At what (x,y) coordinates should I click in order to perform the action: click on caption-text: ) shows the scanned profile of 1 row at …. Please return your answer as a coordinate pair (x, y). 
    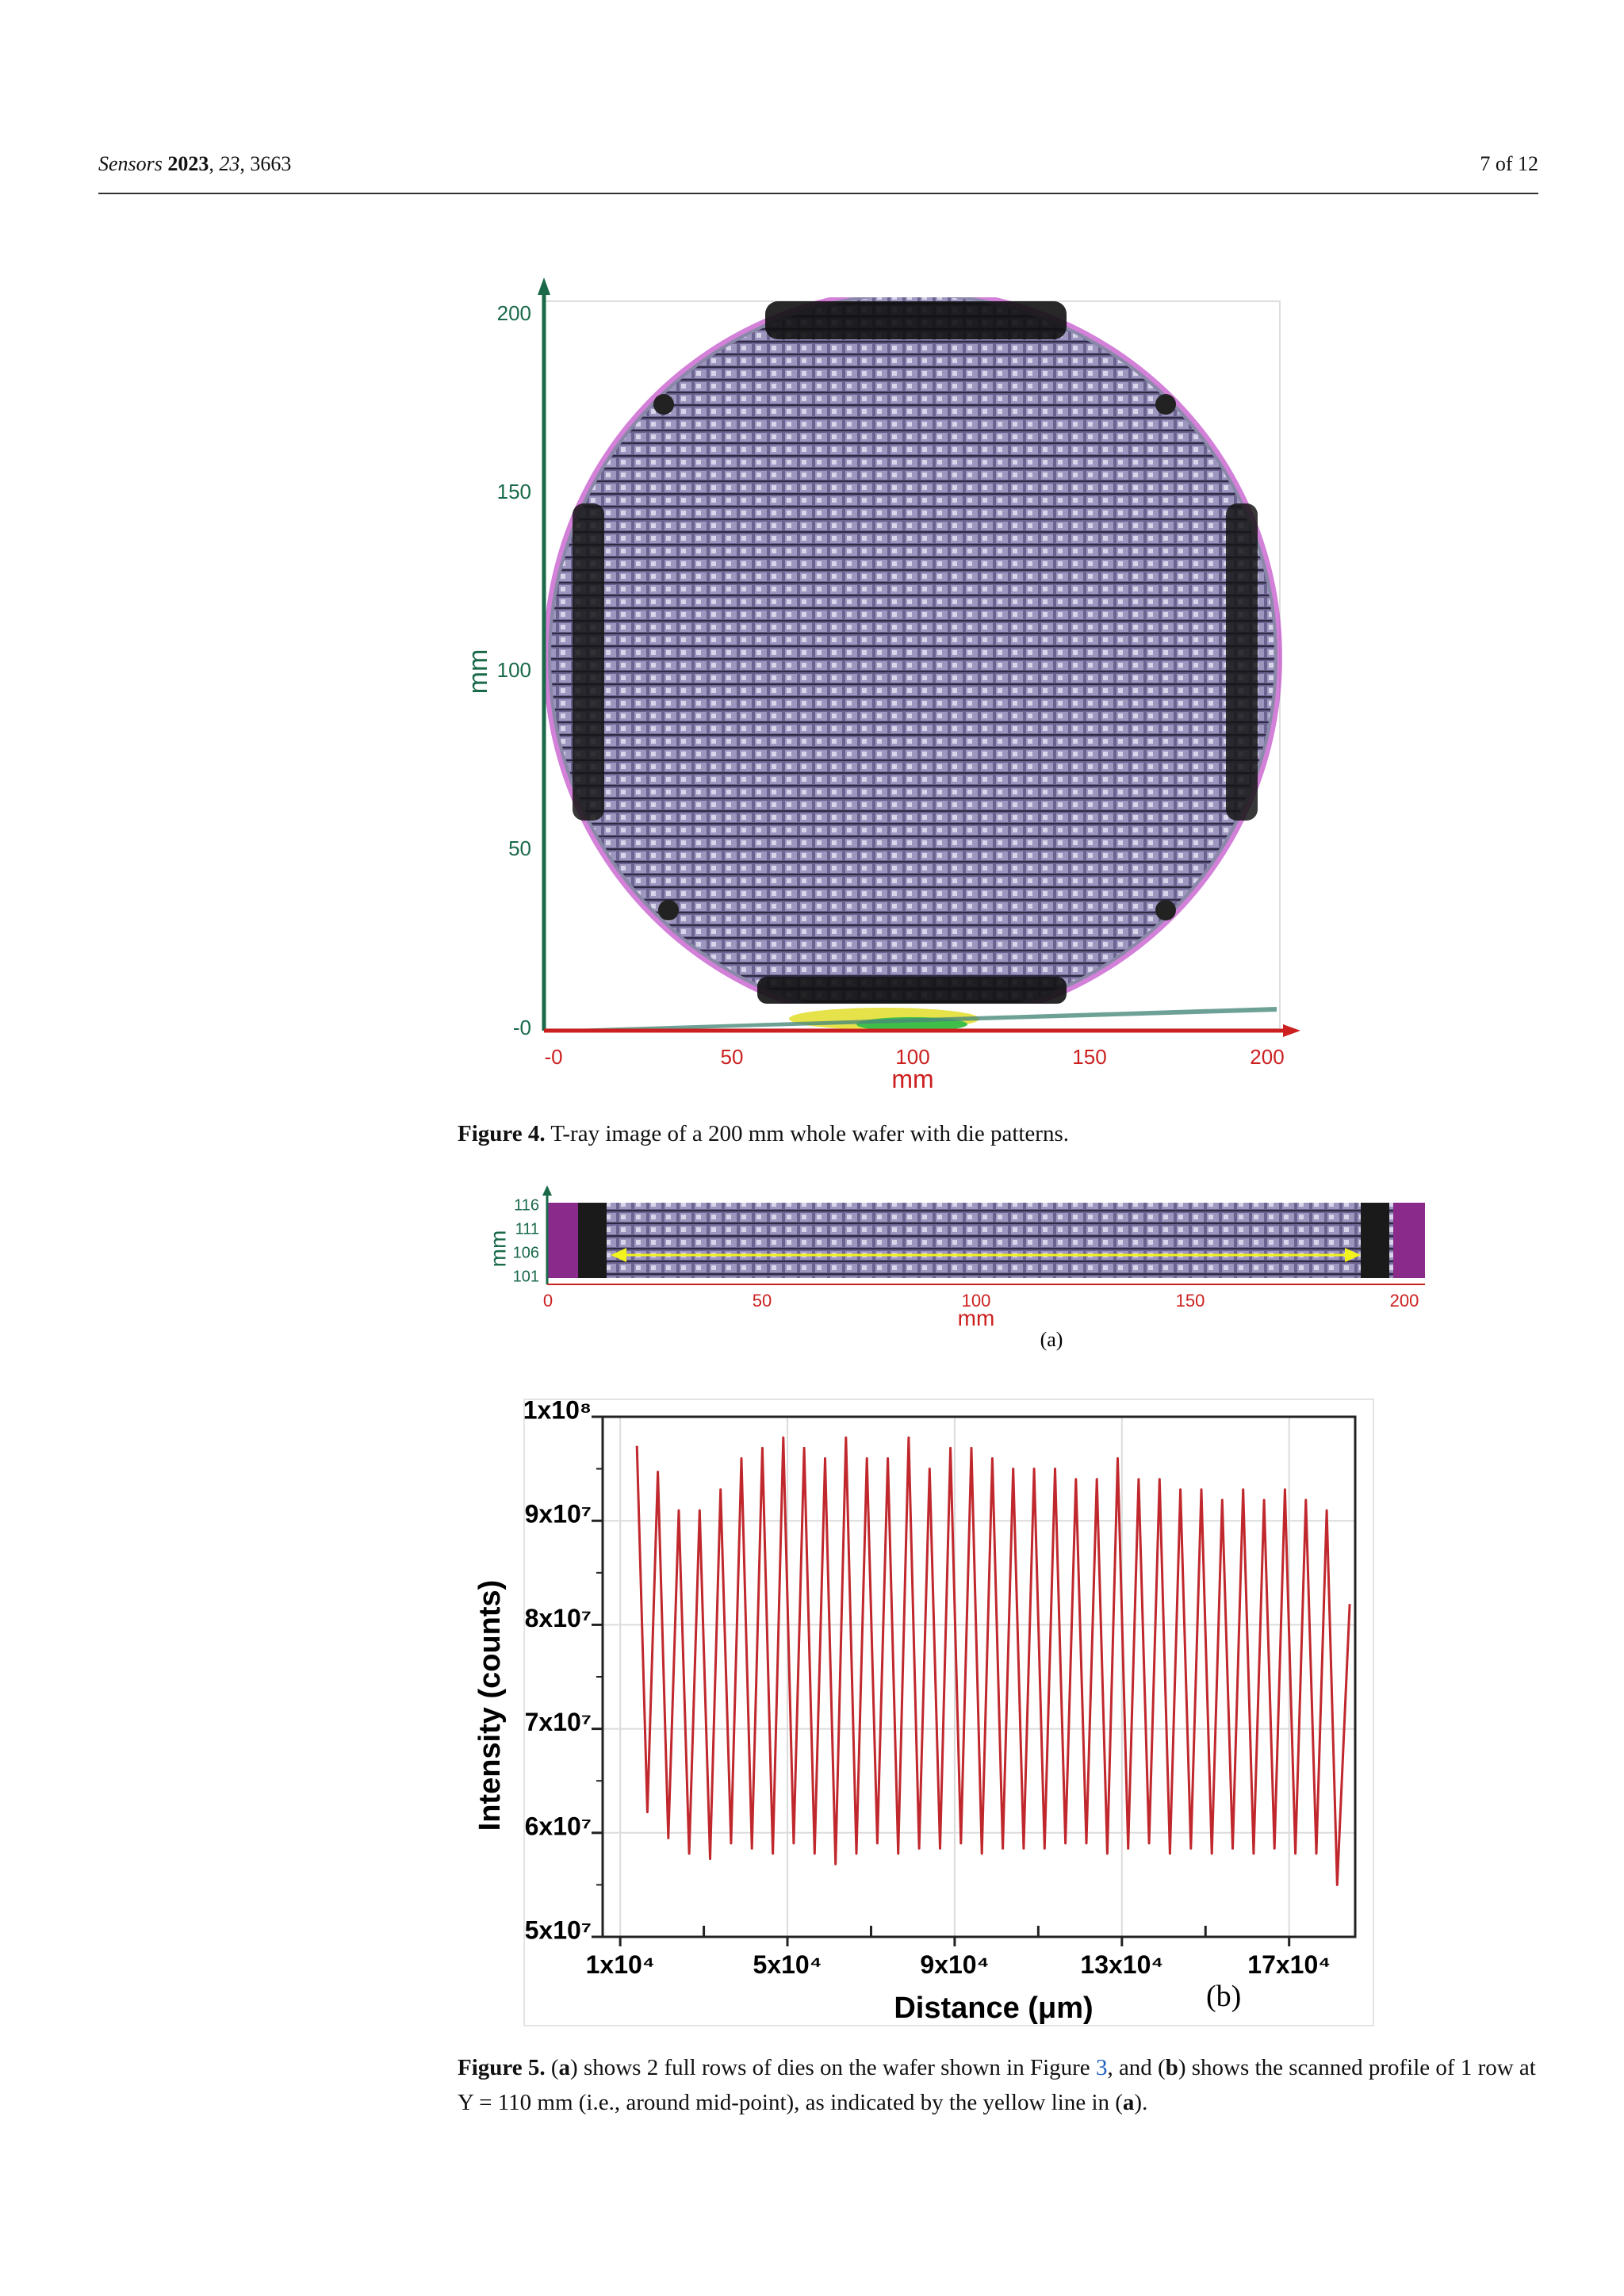
    Looking at the image, I should click on (997, 2085).